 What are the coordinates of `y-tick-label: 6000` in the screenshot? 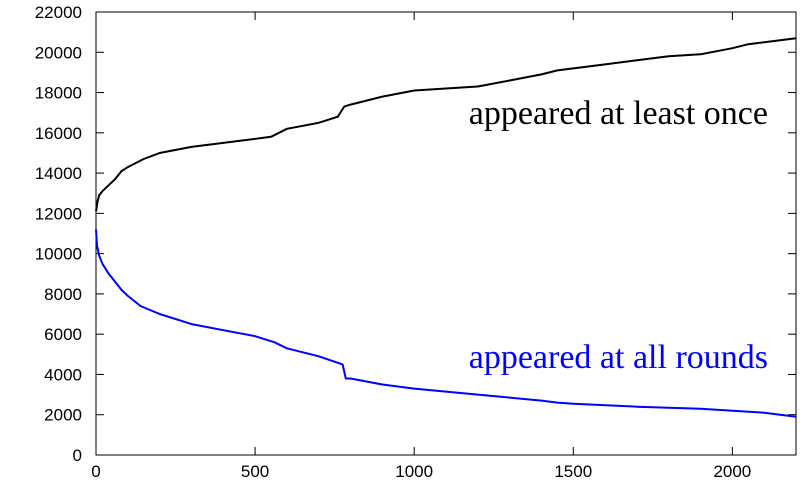 It's located at (63, 334).